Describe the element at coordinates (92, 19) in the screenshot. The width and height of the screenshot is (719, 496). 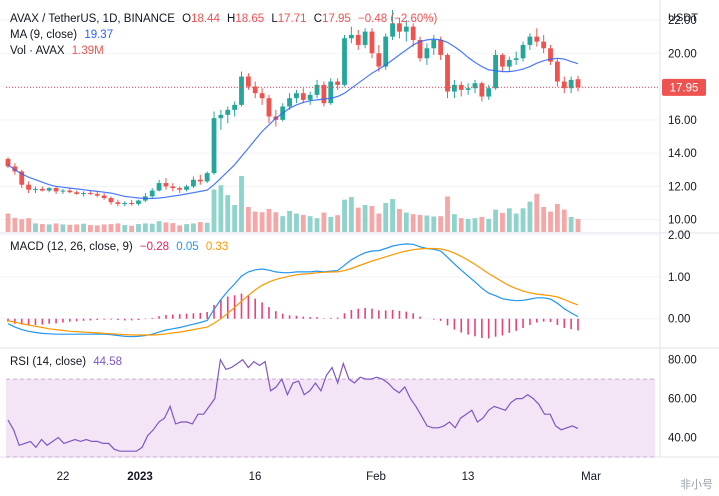
I see `symbol-title: AVAX / TetherUS, 1D, BINANCE` at that location.